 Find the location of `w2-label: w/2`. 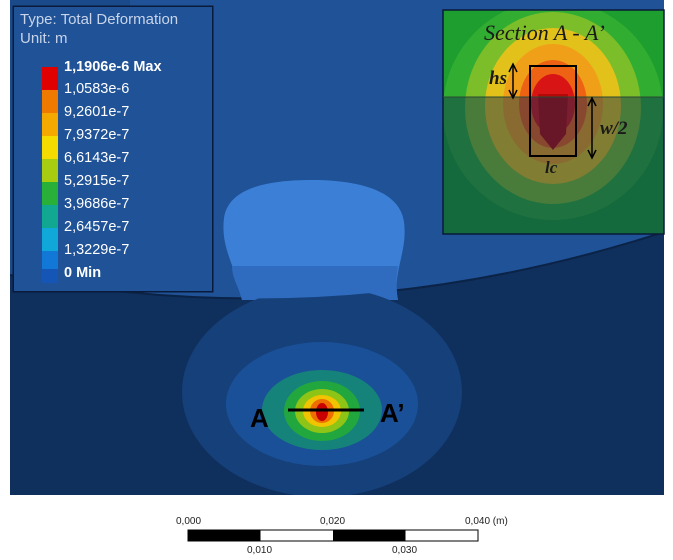

w2-label: w/2 is located at coordinates (614, 128).